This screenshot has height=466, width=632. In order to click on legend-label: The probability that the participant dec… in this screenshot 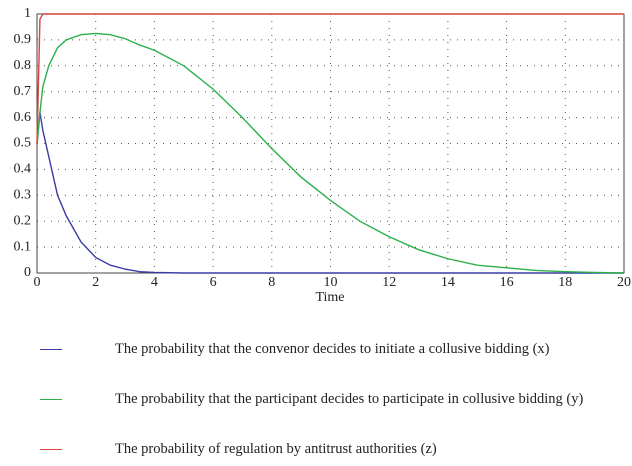, I will do `click(349, 399)`.